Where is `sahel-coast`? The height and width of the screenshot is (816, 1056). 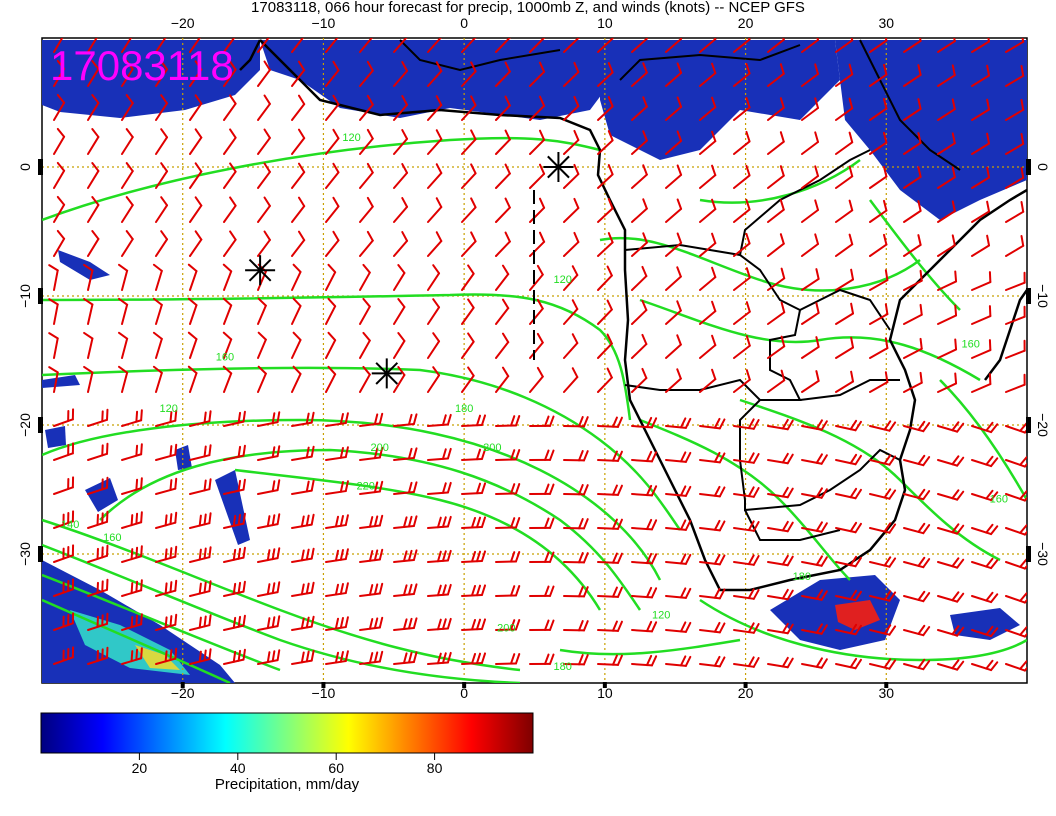 sahel-coast is located at coordinates (250, 55).